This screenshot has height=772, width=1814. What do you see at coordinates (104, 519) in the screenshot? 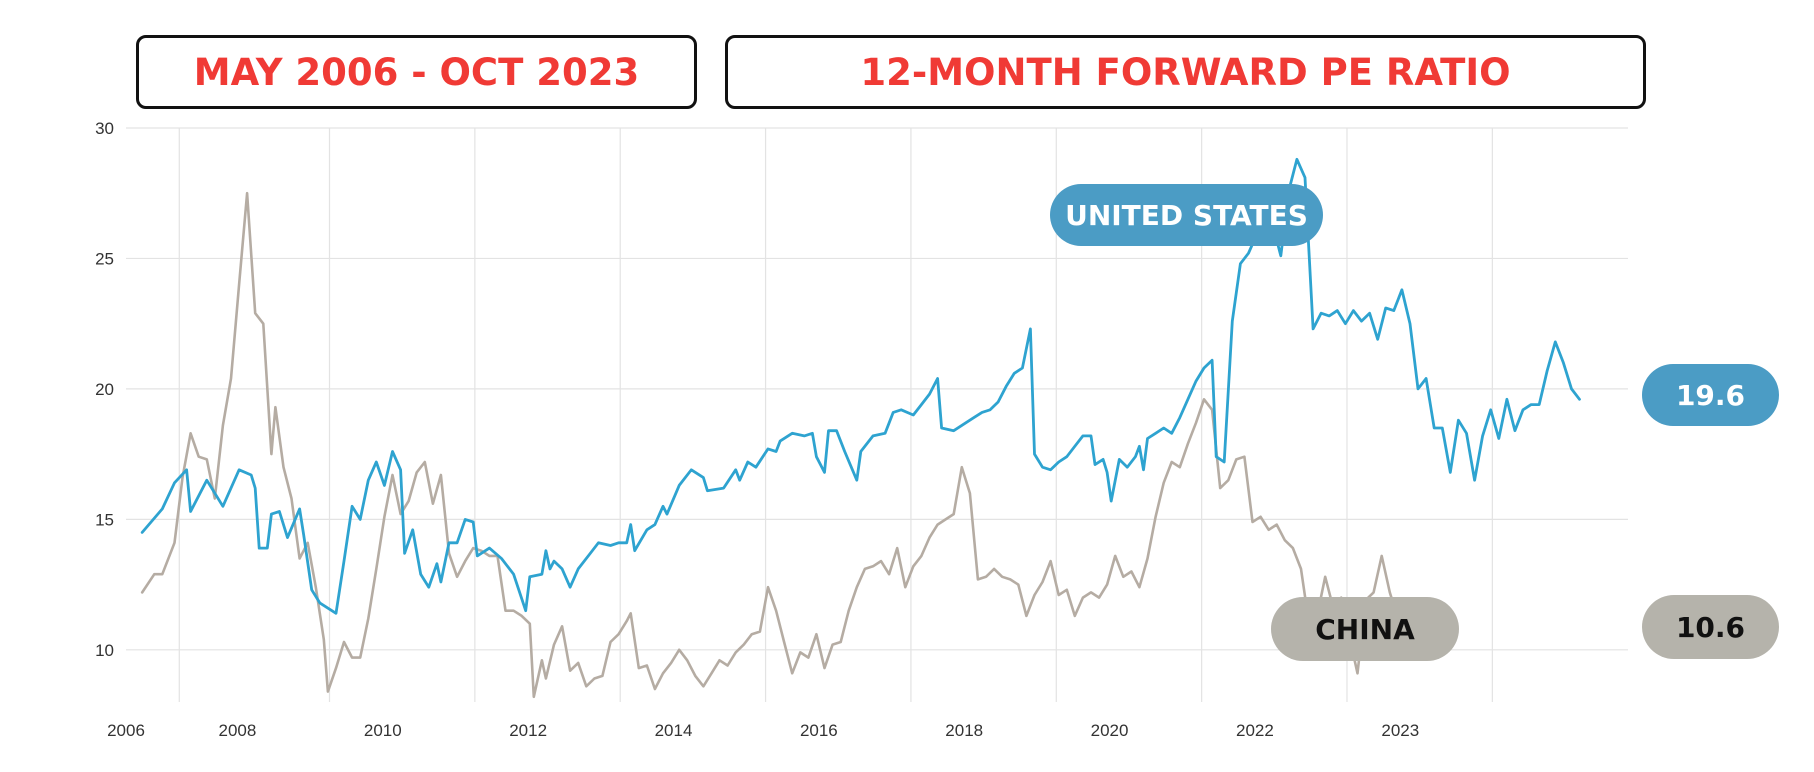
I see `y-tick-label: 15` at bounding box center [104, 519].